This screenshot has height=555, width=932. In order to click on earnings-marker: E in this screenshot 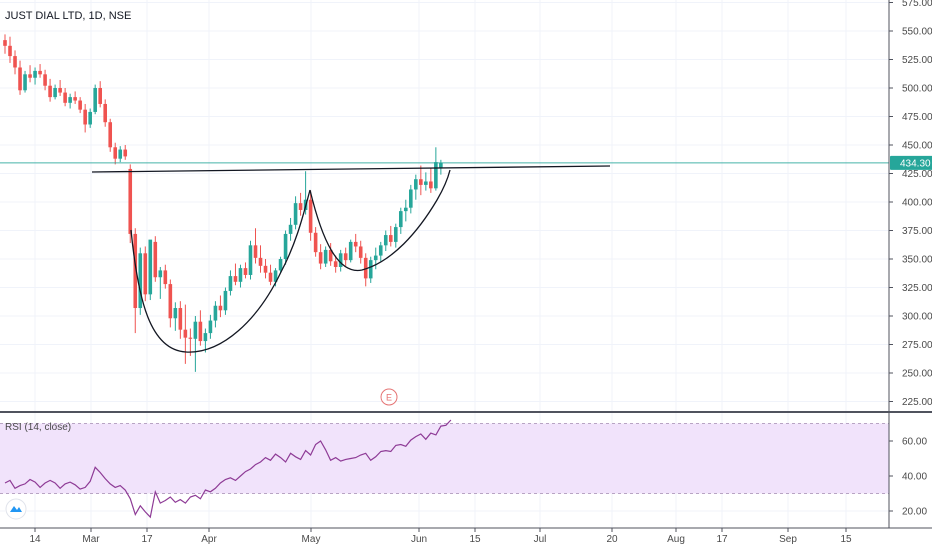, I will do `click(389, 397)`.